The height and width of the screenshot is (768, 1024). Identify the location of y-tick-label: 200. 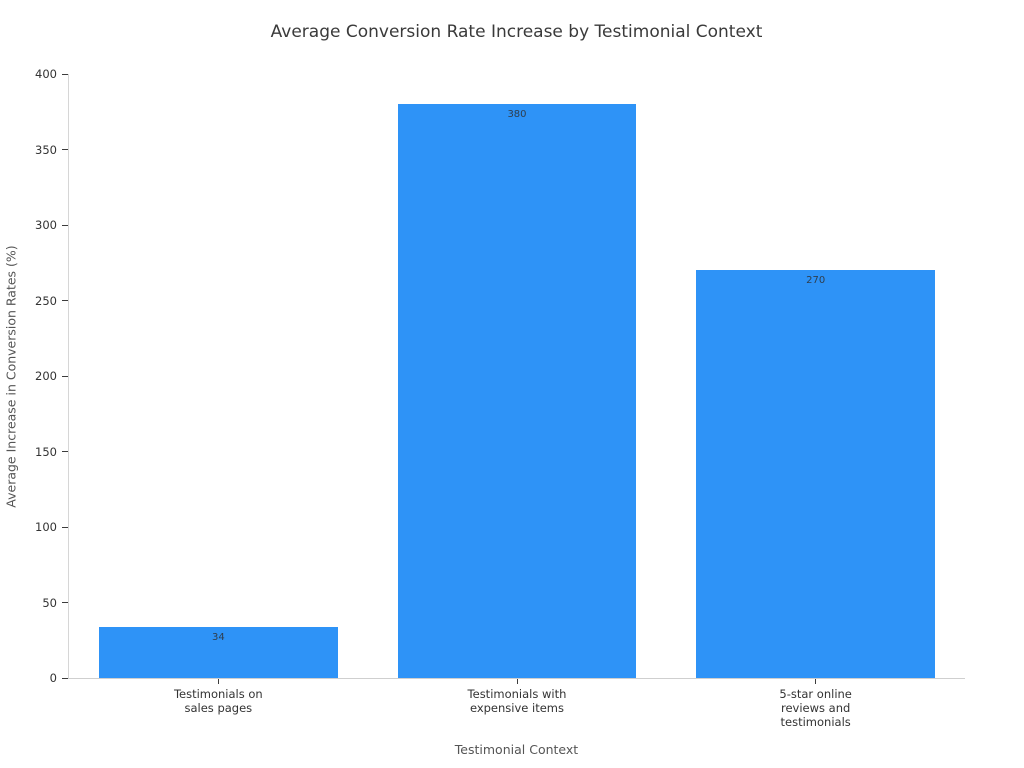
(46, 376).